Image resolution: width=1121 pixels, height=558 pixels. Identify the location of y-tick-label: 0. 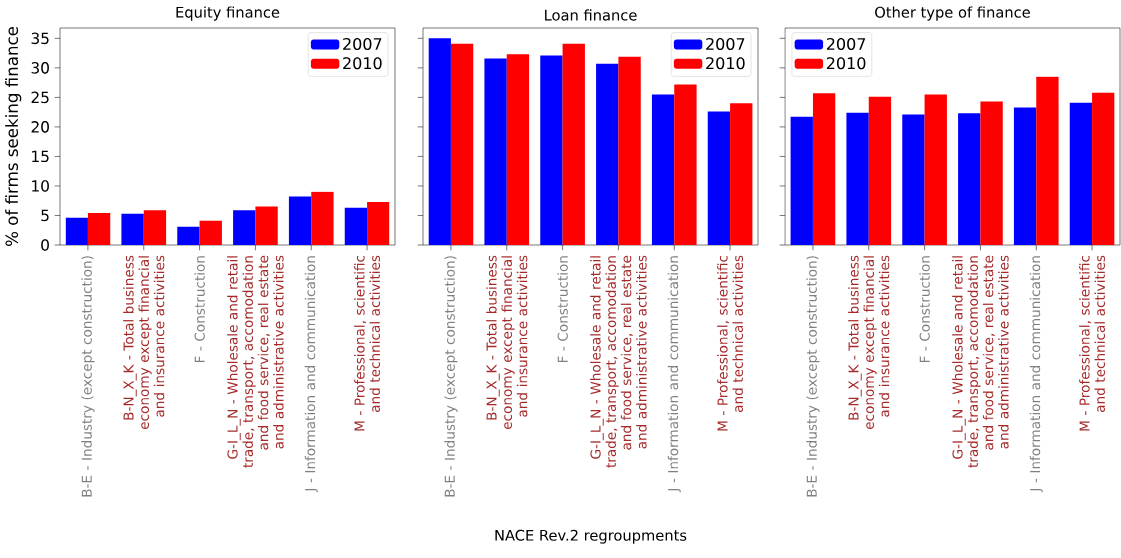
(45, 245).